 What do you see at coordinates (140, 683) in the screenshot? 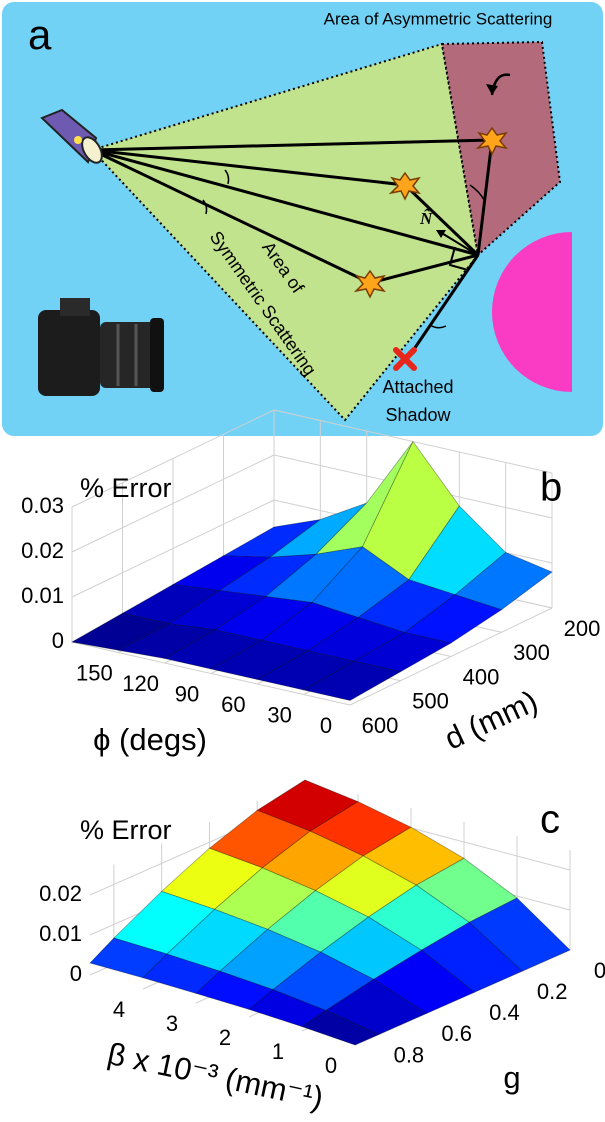
I see `x-tick-label: 120` at bounding box center [140, 683].